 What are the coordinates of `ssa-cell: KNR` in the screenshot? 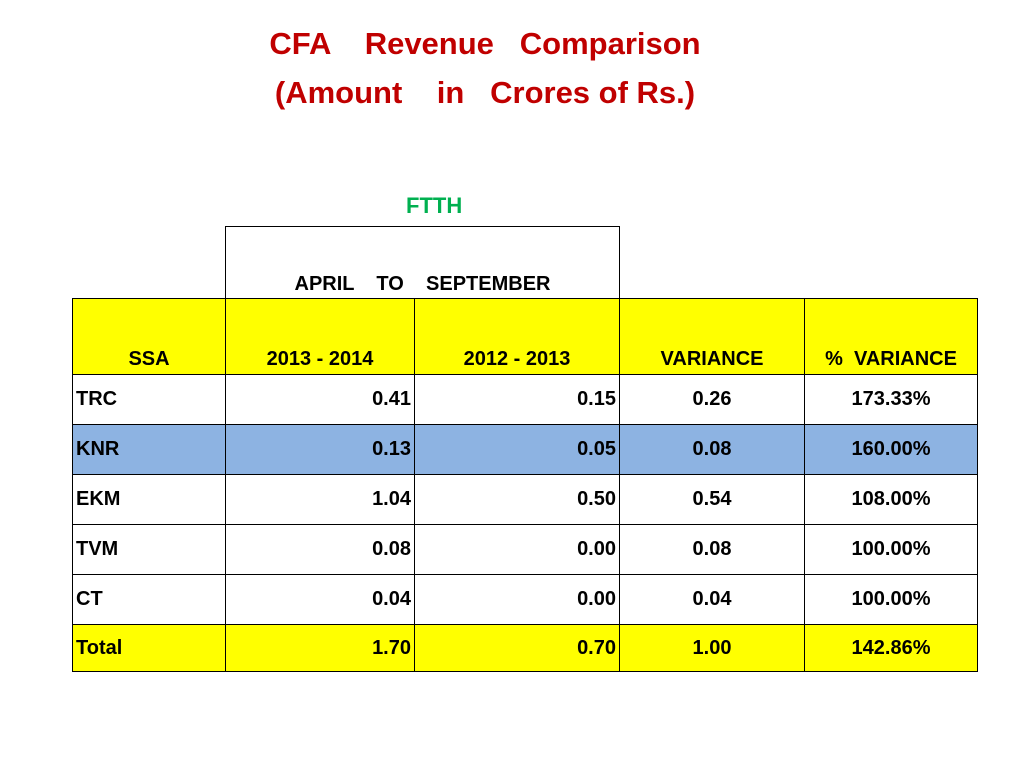 It's located at (149, 449).